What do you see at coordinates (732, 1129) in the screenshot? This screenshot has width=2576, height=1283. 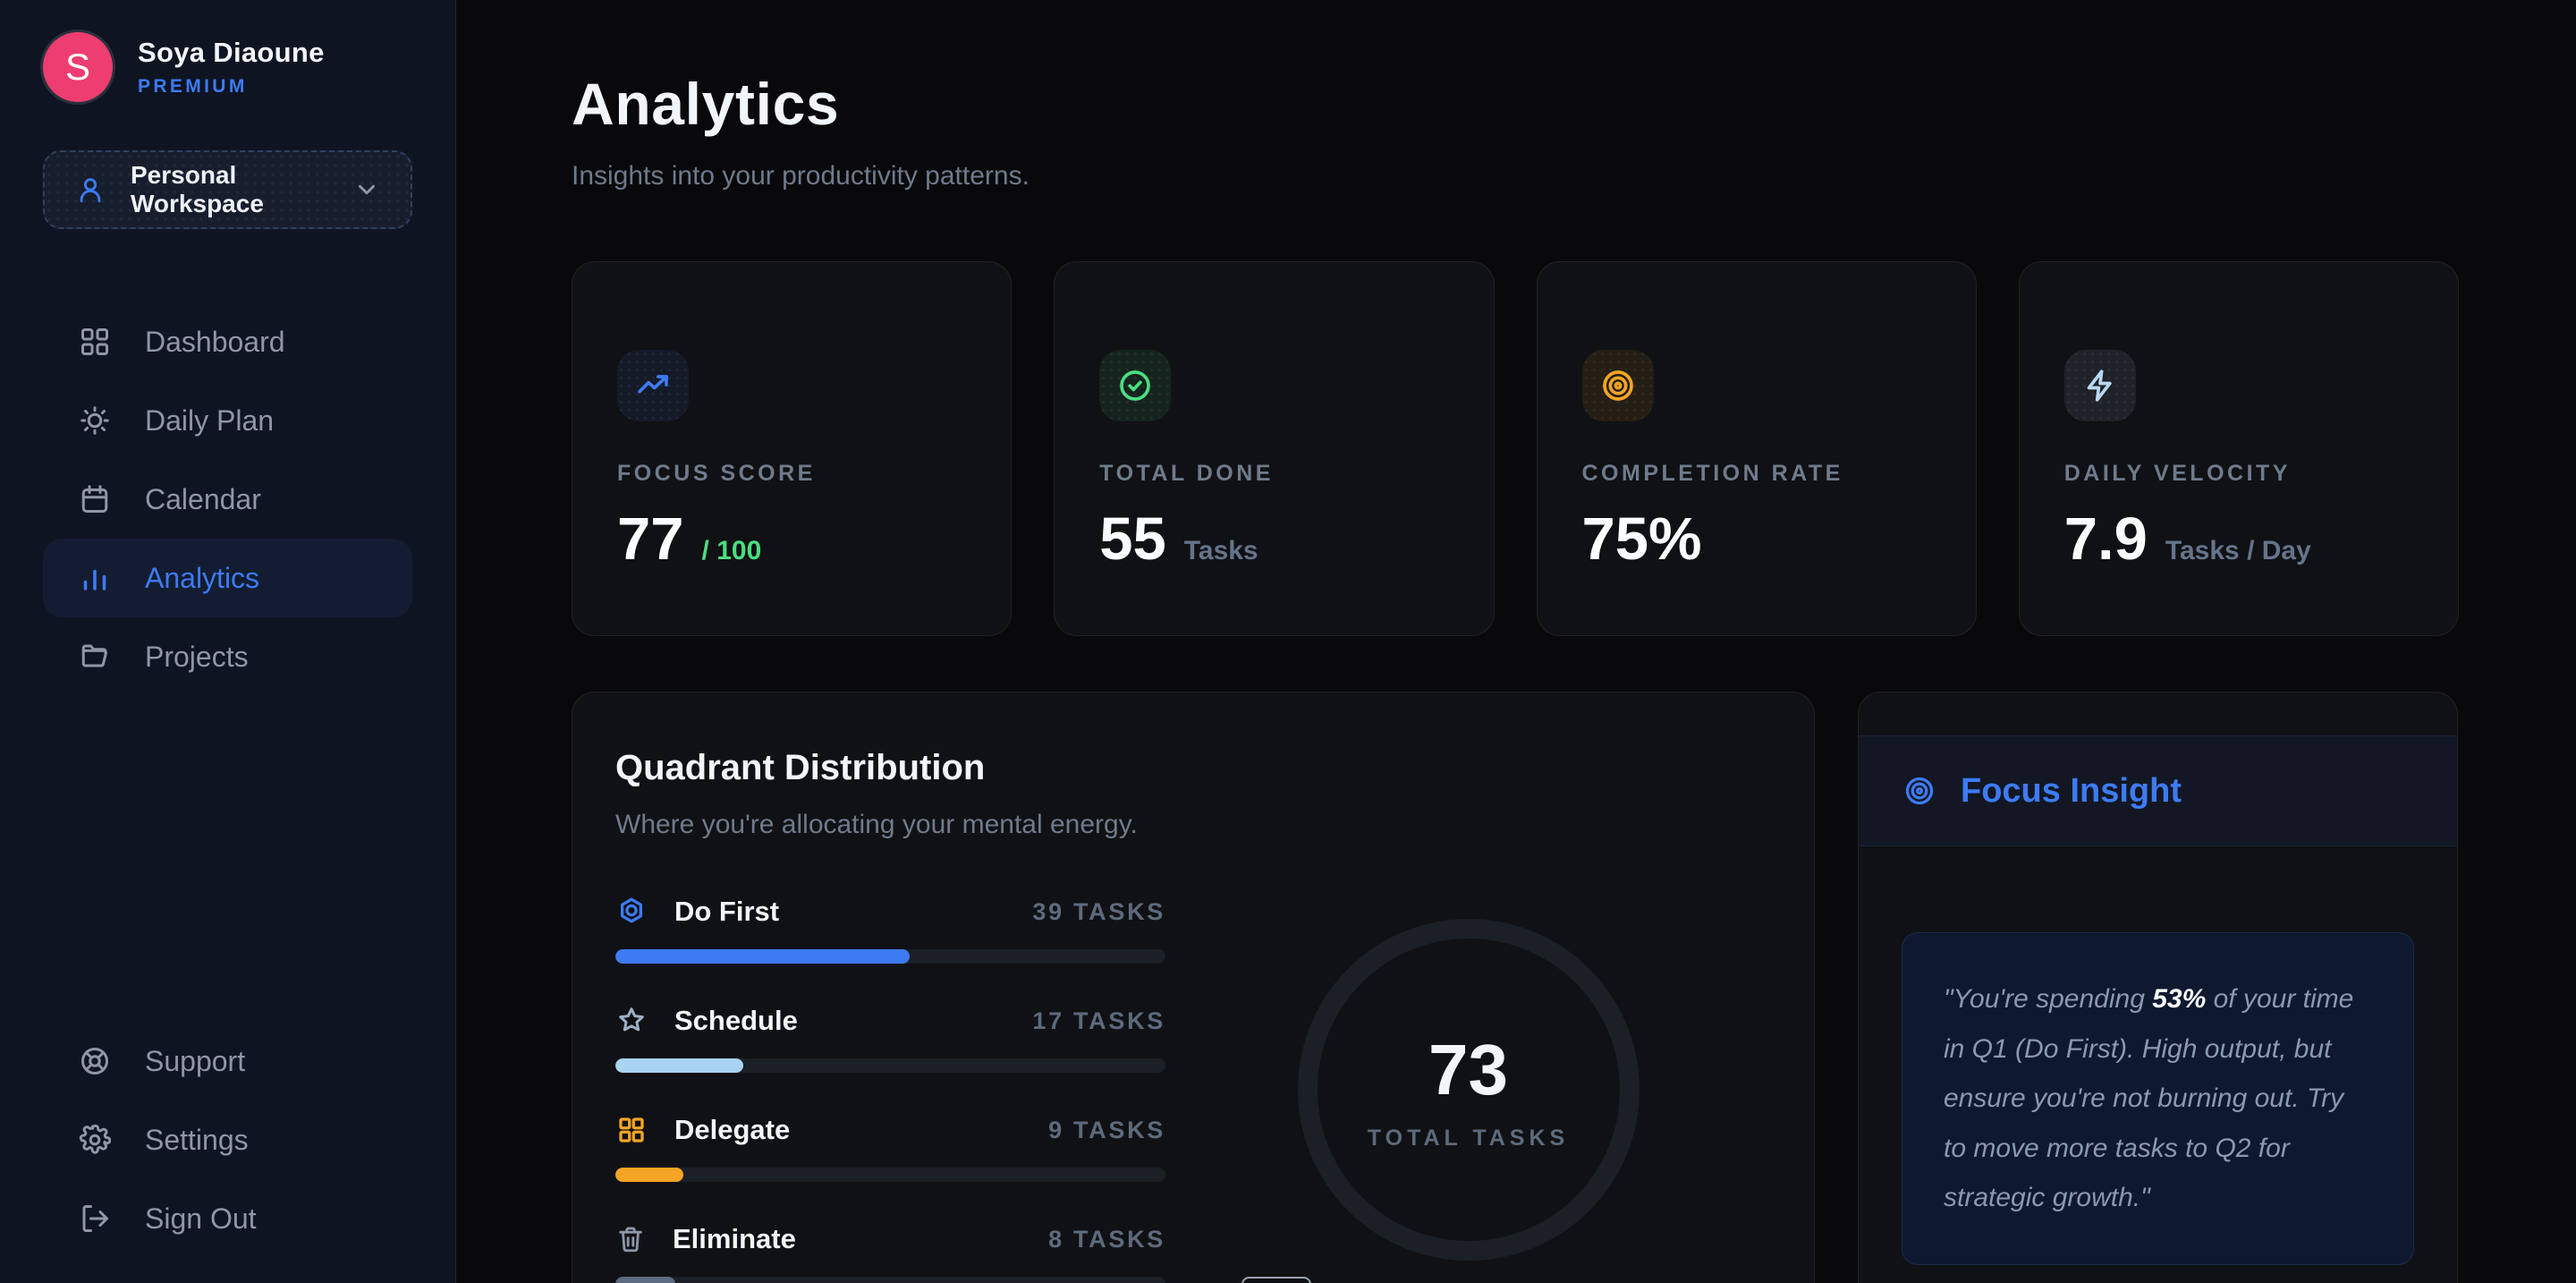 I see `quadrant-name: Delegate` at bounding box center [732, 1129].